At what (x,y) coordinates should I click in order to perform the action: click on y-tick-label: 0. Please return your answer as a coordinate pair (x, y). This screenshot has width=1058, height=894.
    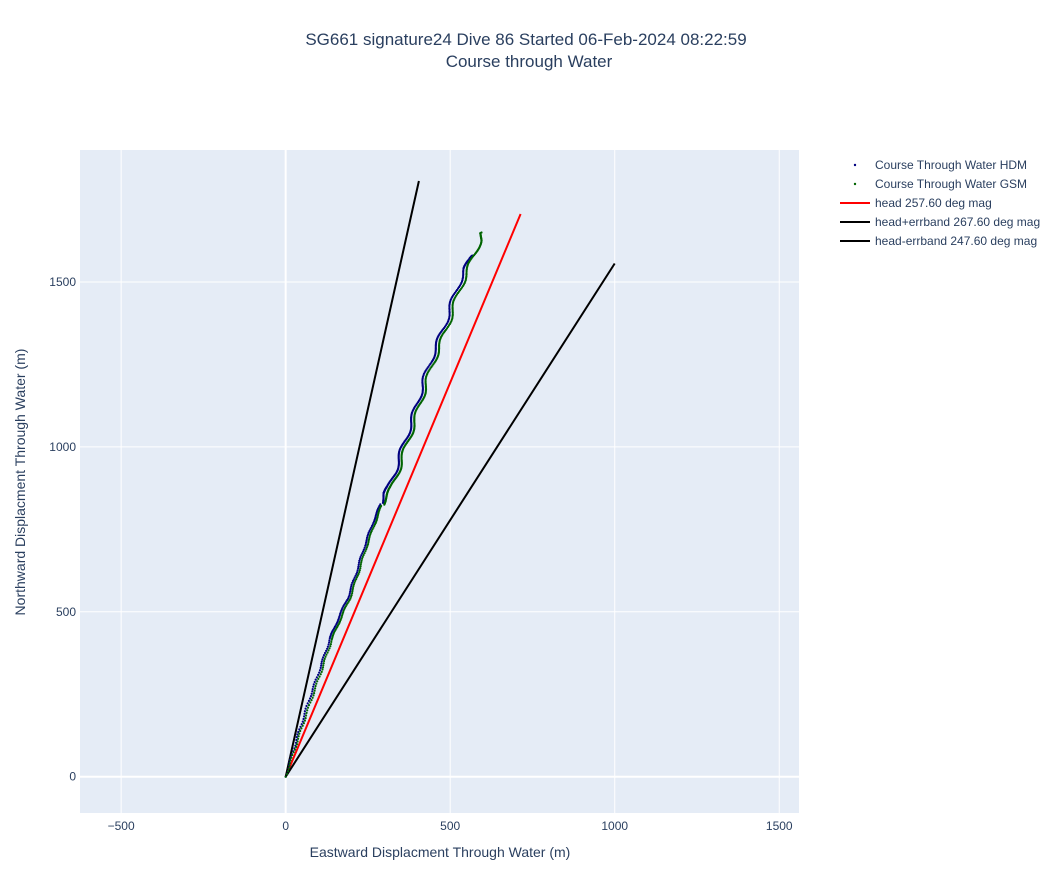
    Looking at the image, I should click on (72, 777).